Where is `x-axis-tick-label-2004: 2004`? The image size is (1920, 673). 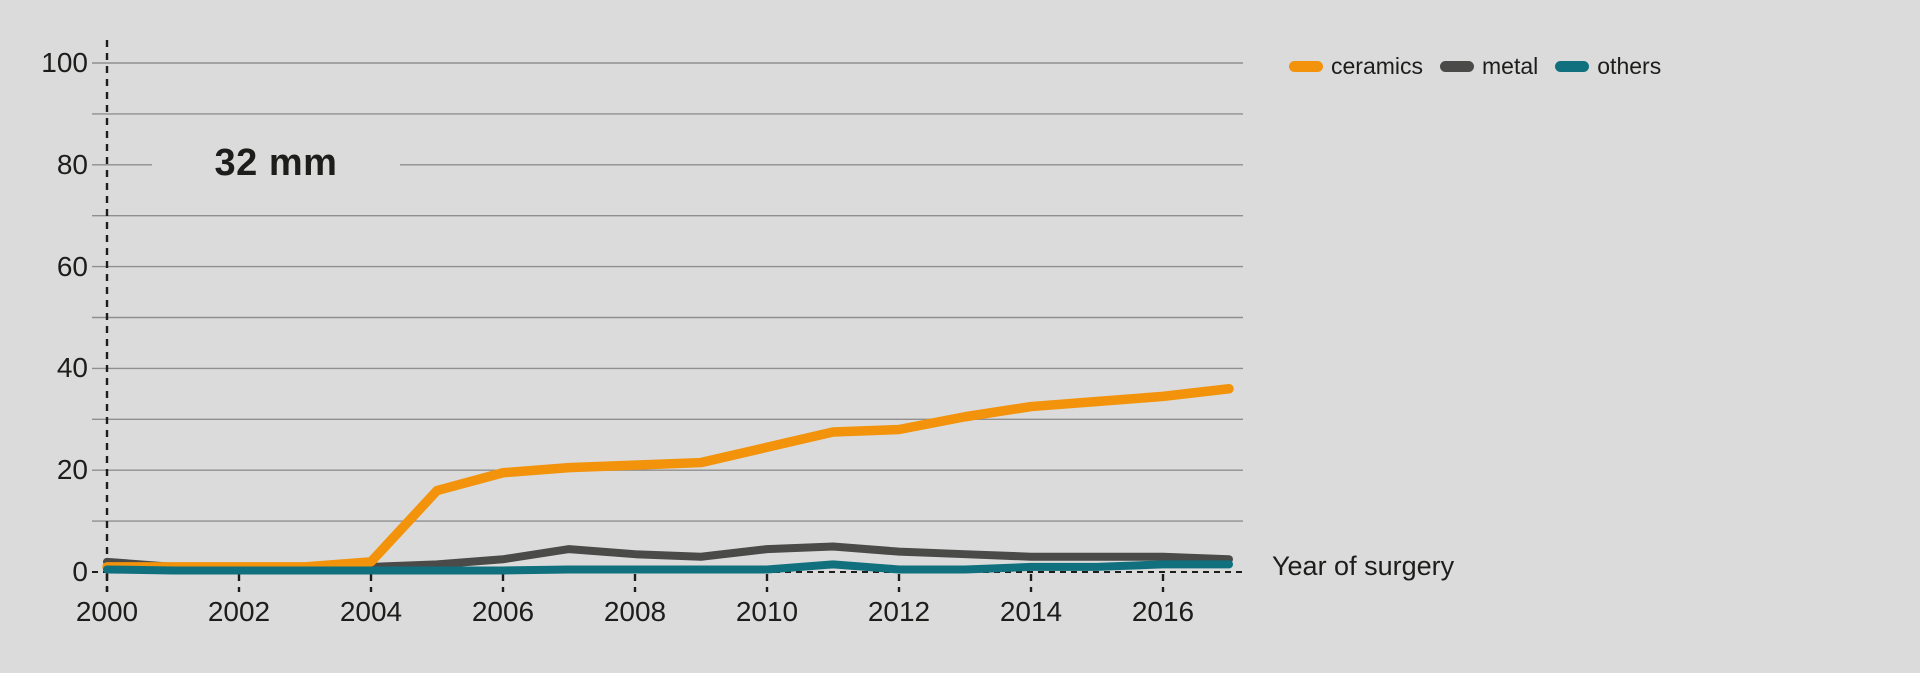
x-axis-tick-label-2004: 2004 is located at coordinates (371, 611).